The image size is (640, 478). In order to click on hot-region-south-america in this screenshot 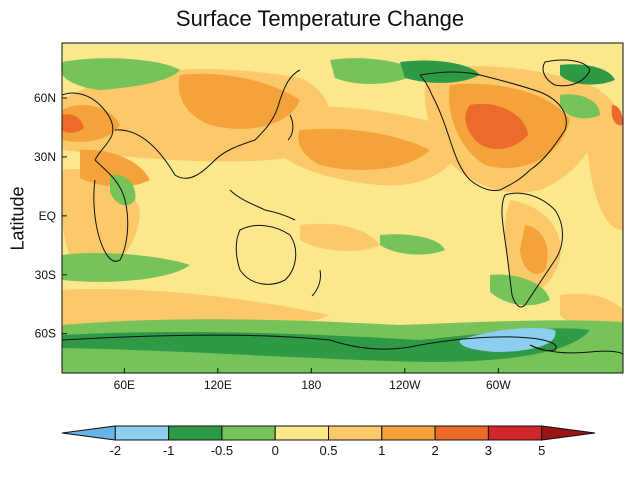, I will do `click(534, 249)`.